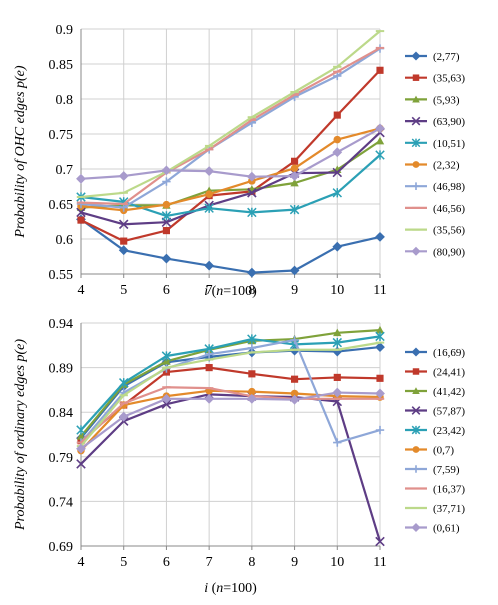 This screenshot has width=498, height=605. I want to click on series-(23,42), so click(230, 383).